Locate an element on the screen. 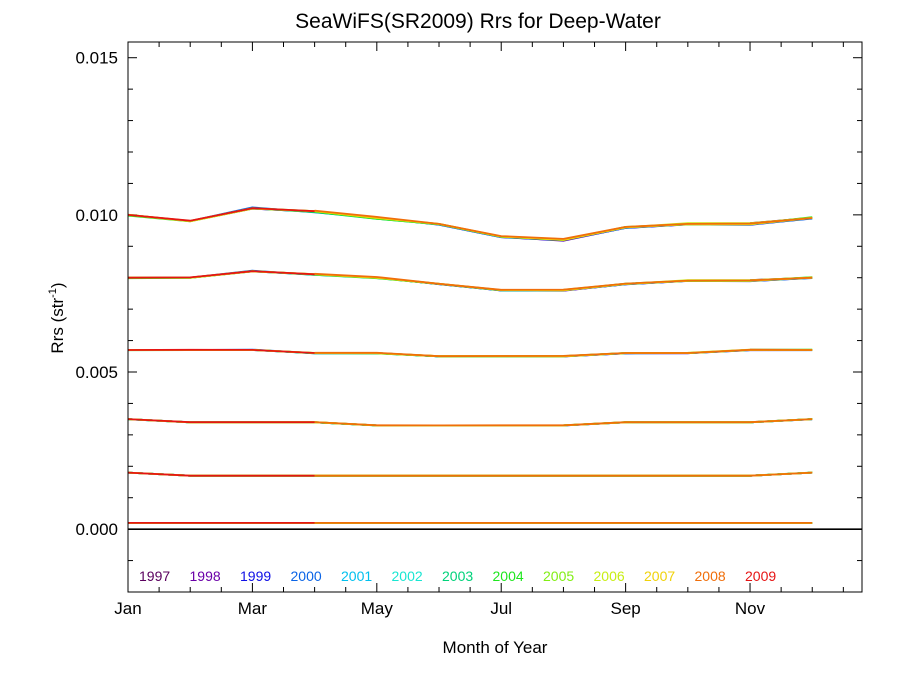  x-tick-label: Nov is located at coordinates (750, 608).